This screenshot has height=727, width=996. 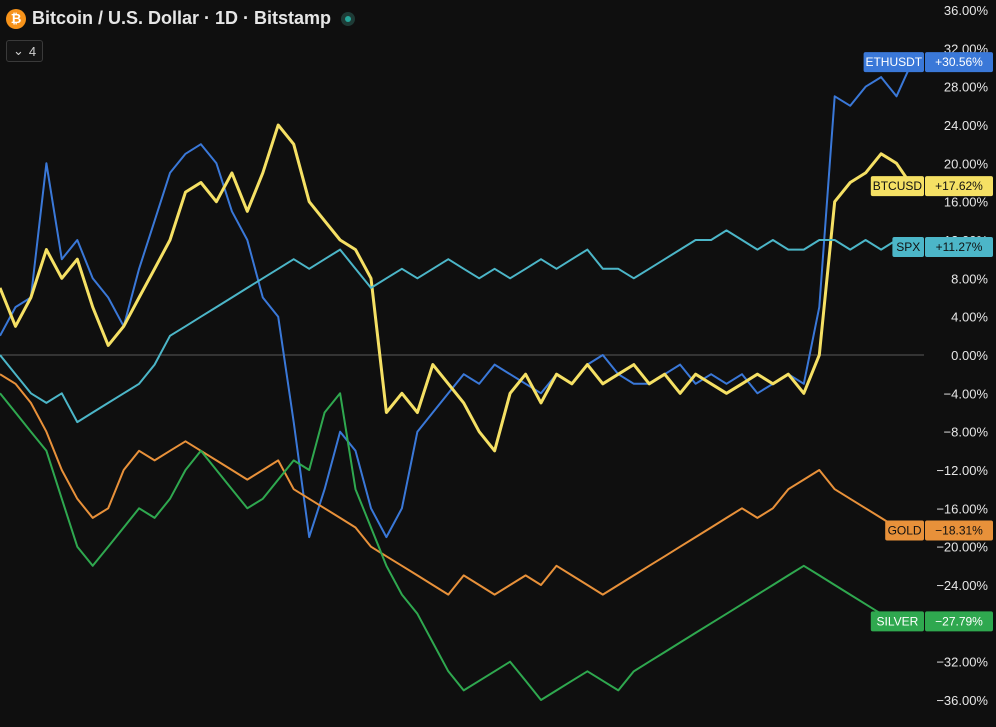 I want to click on y-tick-label: 24.00%, so click(x=966, y=125).